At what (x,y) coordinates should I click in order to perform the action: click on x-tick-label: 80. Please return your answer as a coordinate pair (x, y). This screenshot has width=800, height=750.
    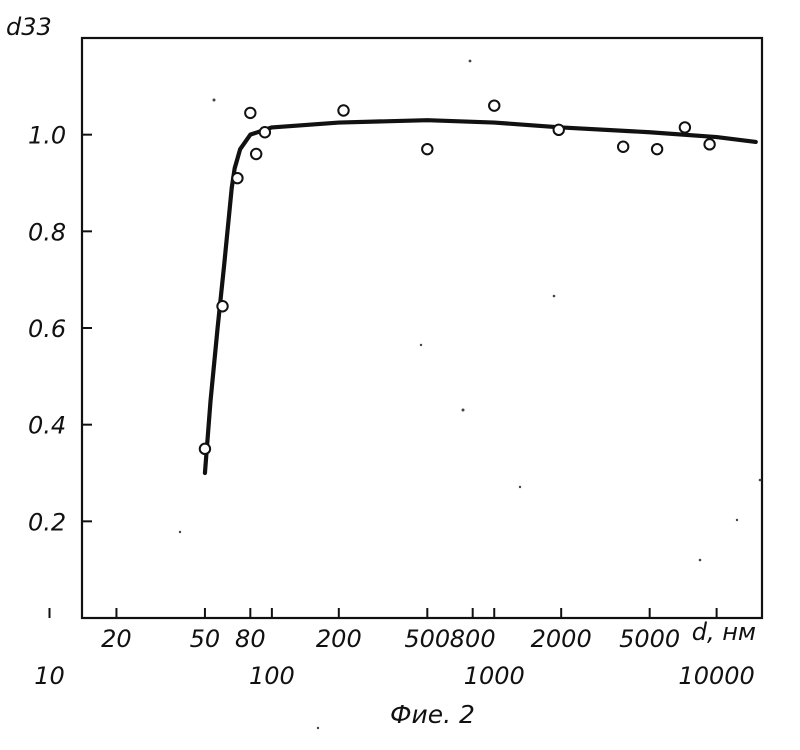
    Looking at the image, I should click on (250, 639).